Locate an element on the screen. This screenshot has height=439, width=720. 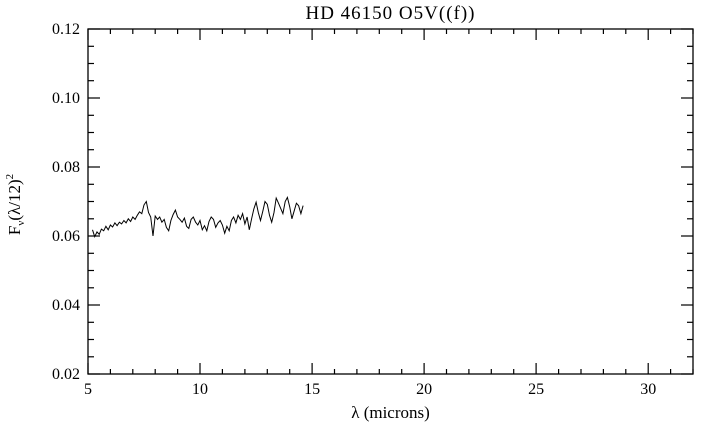
svg-text: 0.04 is located at coordinates (66, 305).